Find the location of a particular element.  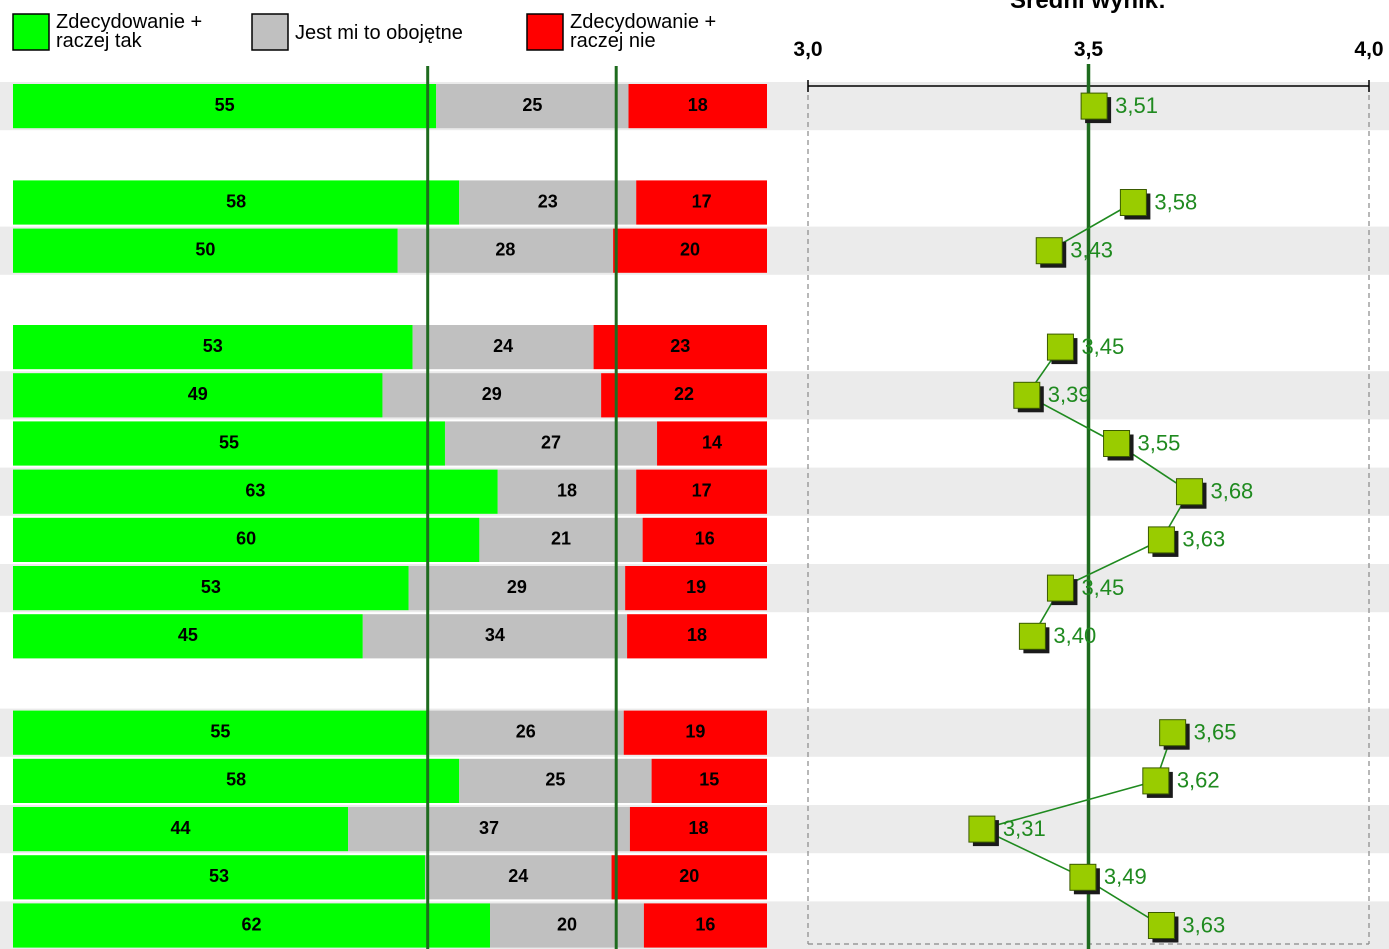

mean-value-label: 3,43 is located at coordinates (1091, 250).